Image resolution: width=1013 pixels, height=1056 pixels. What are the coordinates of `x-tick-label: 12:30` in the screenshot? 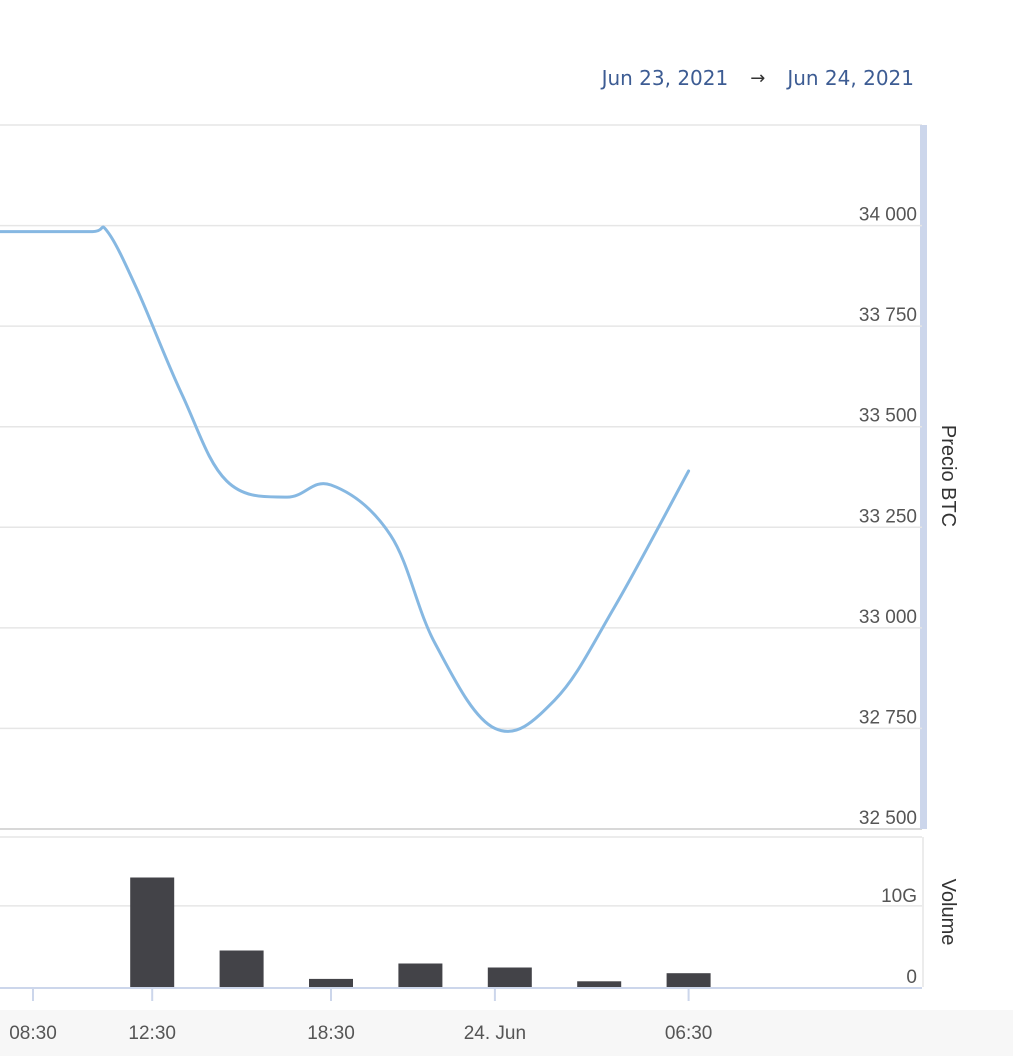 It's located at (152, 1033).